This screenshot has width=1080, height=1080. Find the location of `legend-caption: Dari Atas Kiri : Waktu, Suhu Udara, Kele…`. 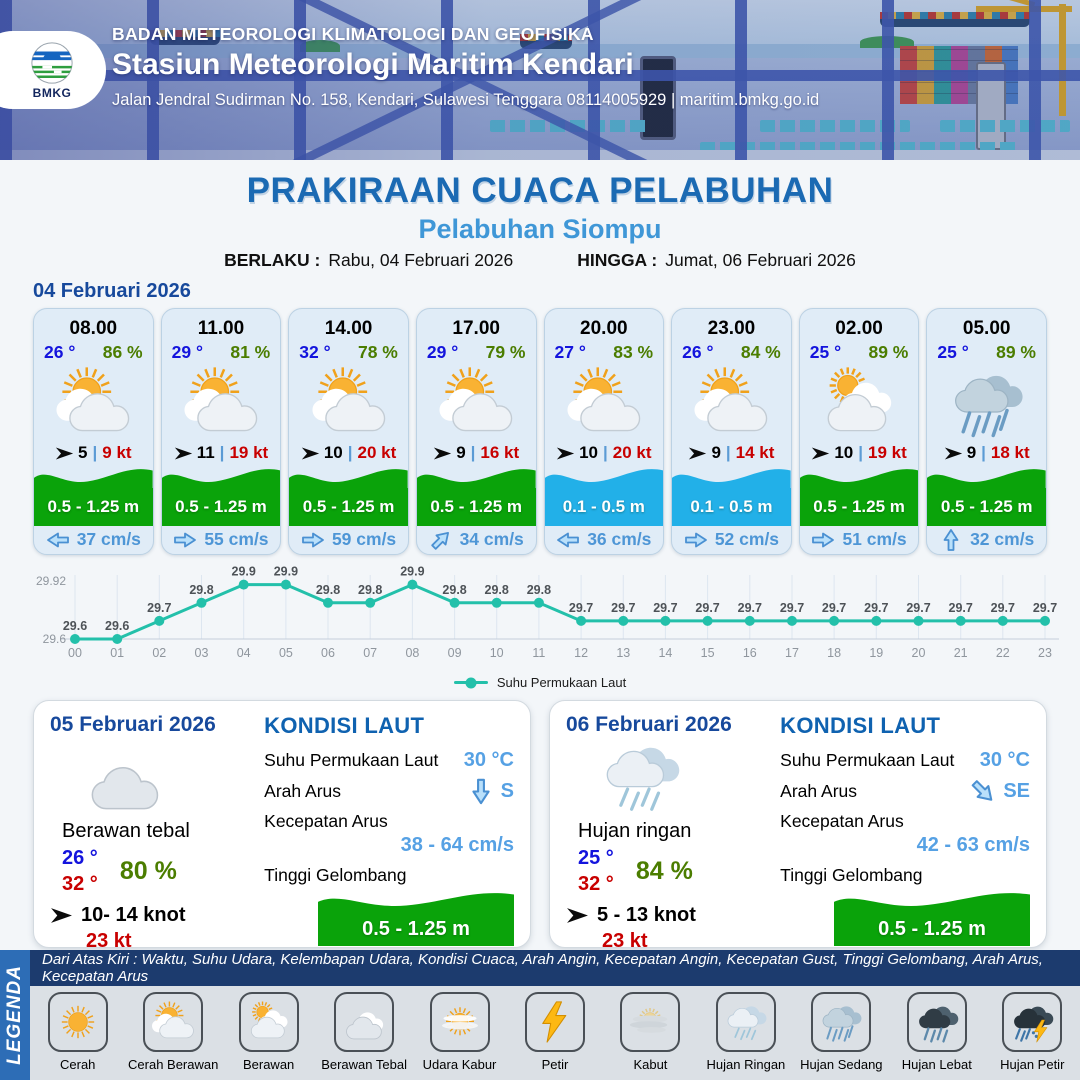

legend-caption: Dari Atas Kiri : Waktu, Suhu Udara, Kele… is located at coordinates (555, 968).